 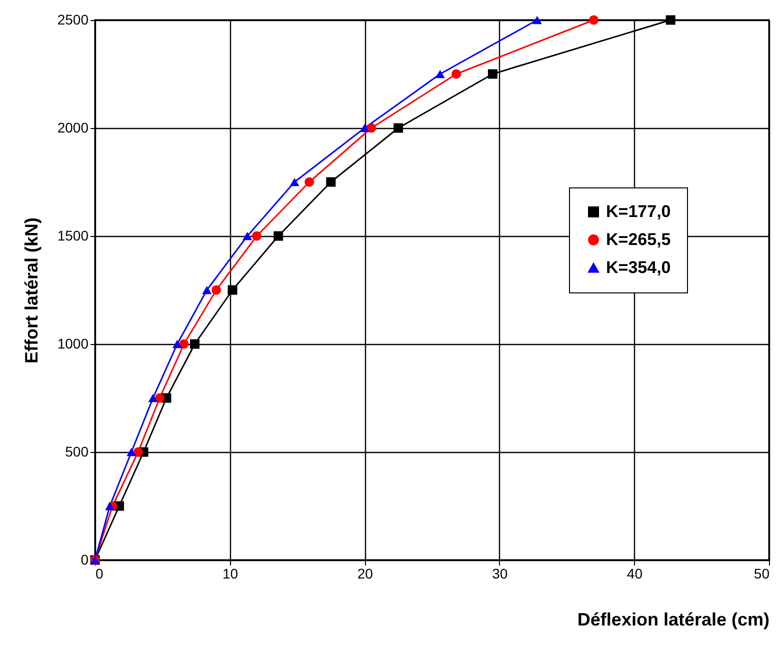 I want to click on y-tick-label: 1000, so click(x=73, y=344).